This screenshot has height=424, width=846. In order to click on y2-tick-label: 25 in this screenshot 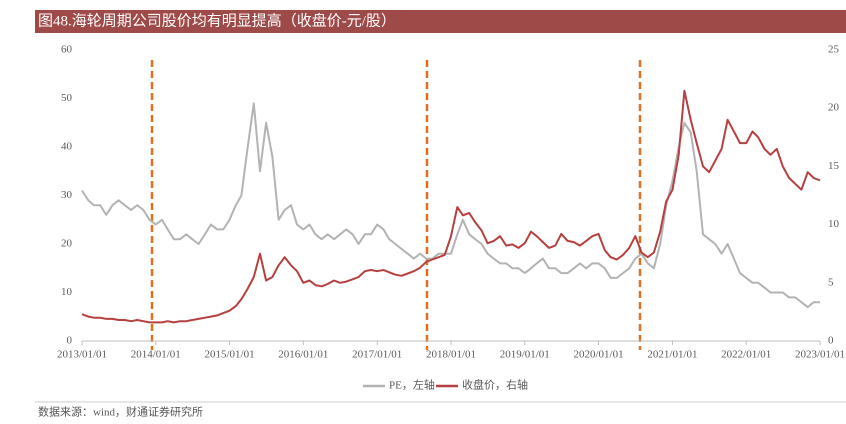, I will do `click(834, 50)`.